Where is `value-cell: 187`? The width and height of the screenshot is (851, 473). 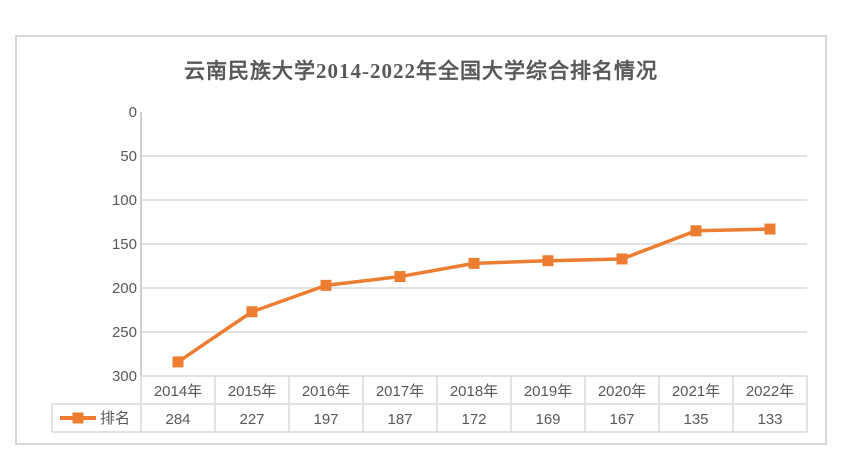 value-cell: 187 is located at coordinates (399, 419).